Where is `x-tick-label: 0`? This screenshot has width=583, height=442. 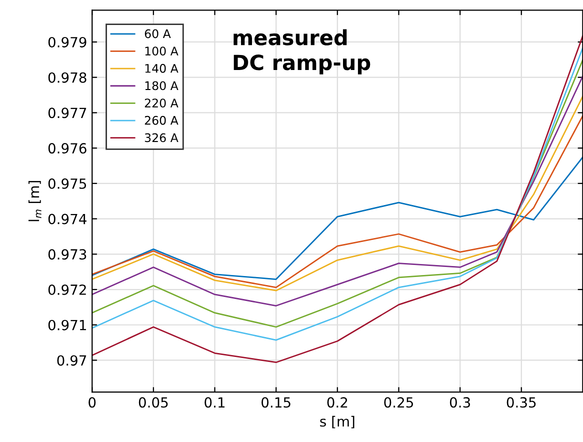
x-tick-label: 0 is located at coordinates (92, 402).